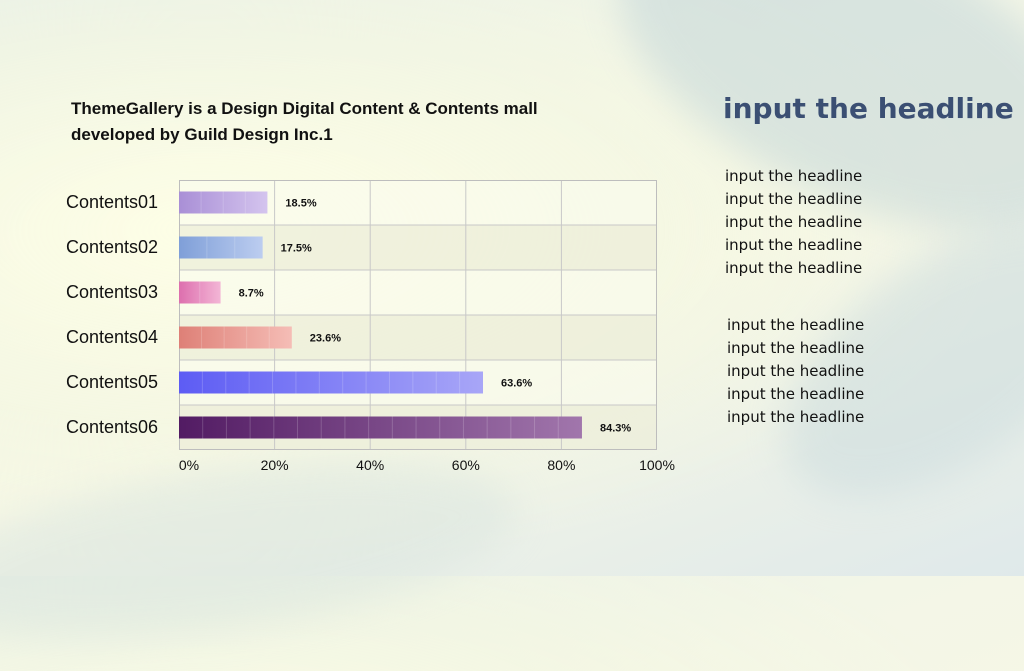 Image resolution: width=1024 pixels, height=671 pixels. What do you see at coordinates (868, 108) in the screenshot?
I see `headline: input the headline` at bounding box center [868, 108].